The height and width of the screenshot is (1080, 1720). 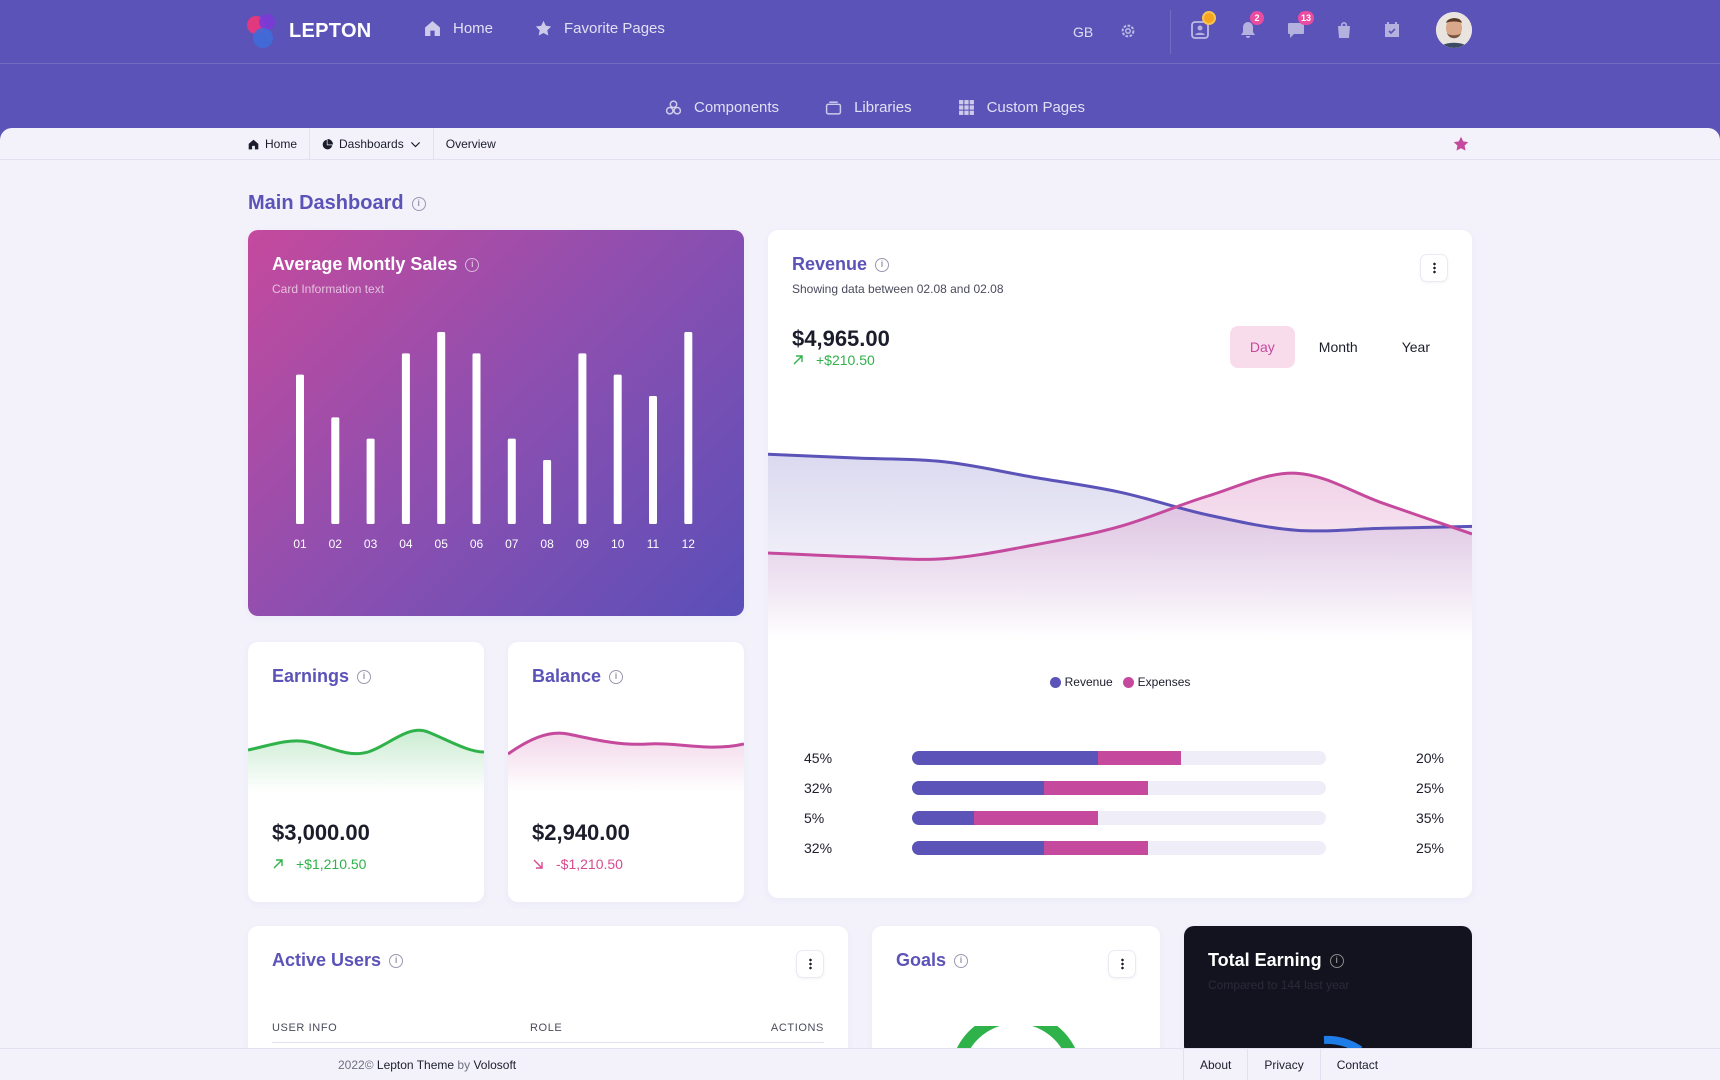 I want to click on revenue-amount: $4,965.00, so click(x=841, y=338).